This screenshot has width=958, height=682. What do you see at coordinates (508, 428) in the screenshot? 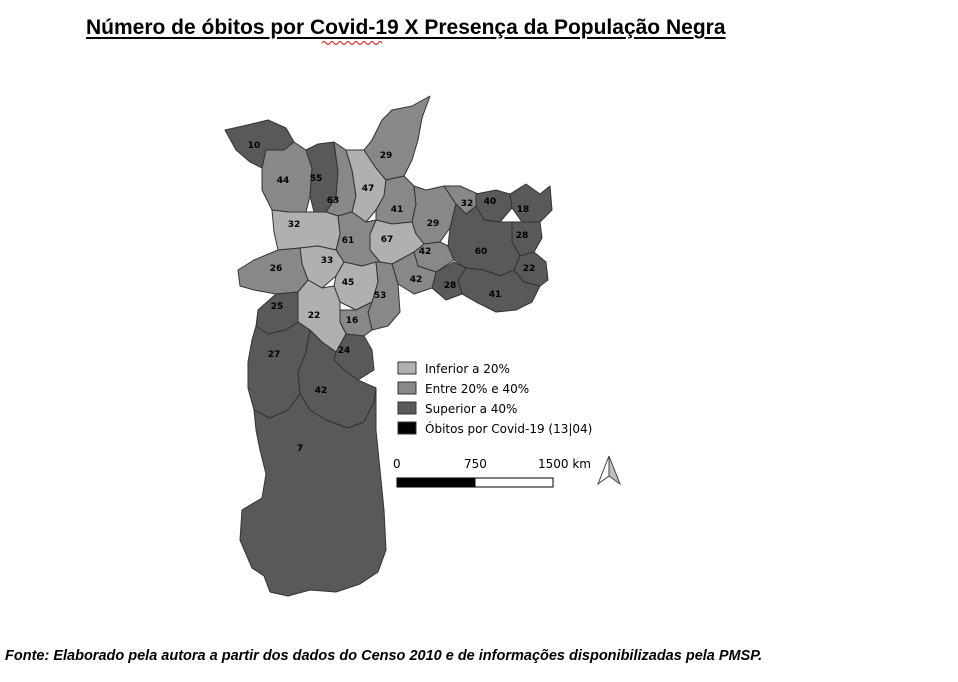
I see `legend-label: Óbitos por Covid-19 (13|04)` at bounding box center [508, 428].